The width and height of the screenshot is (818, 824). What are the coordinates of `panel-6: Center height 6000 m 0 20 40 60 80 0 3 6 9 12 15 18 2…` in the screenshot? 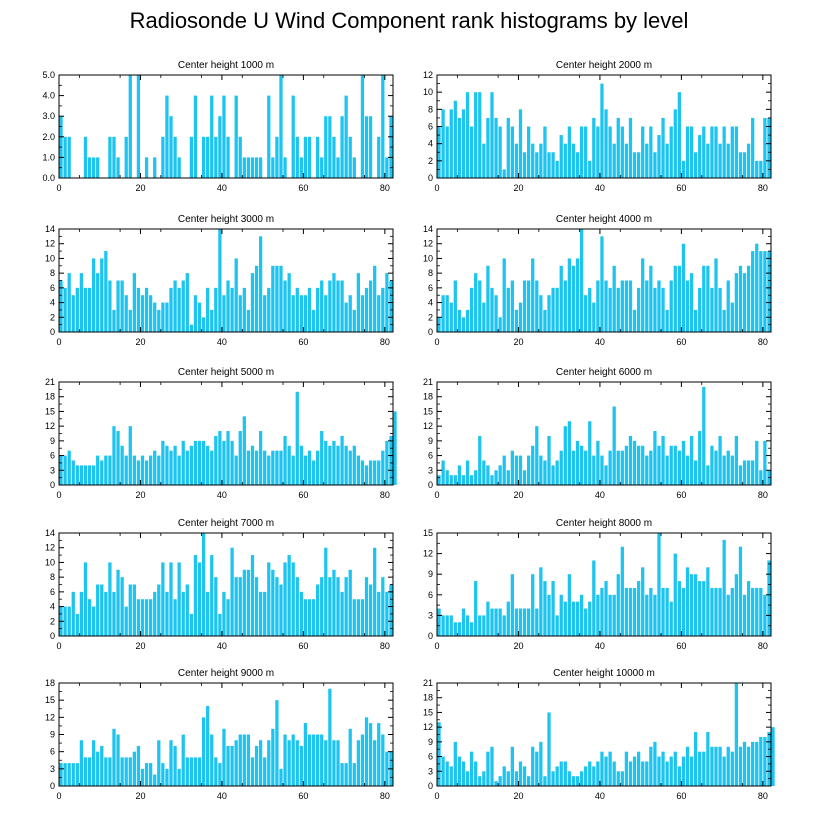 It's located at (597, 433).